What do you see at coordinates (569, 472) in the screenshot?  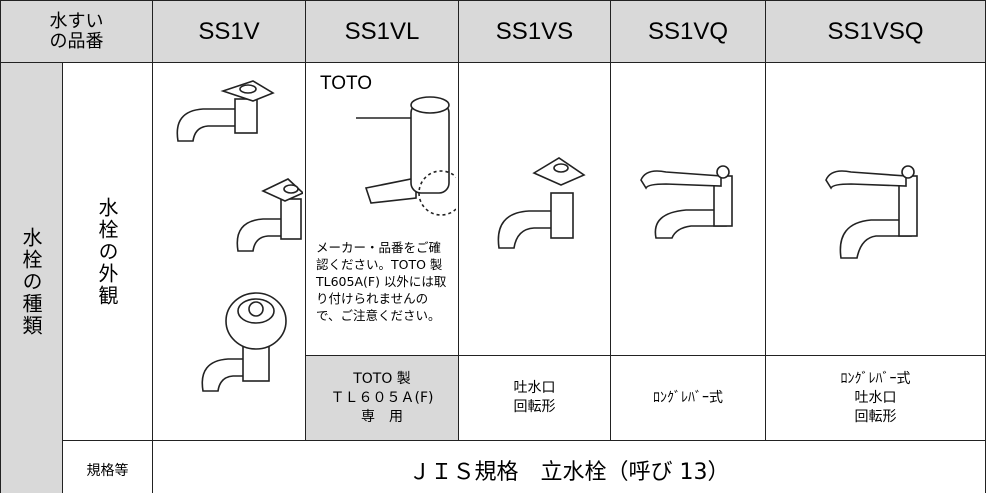 I see `spec-text: ＪＩＳ規格 立水栓（呼び 13）` at bounding box center [569, 472].